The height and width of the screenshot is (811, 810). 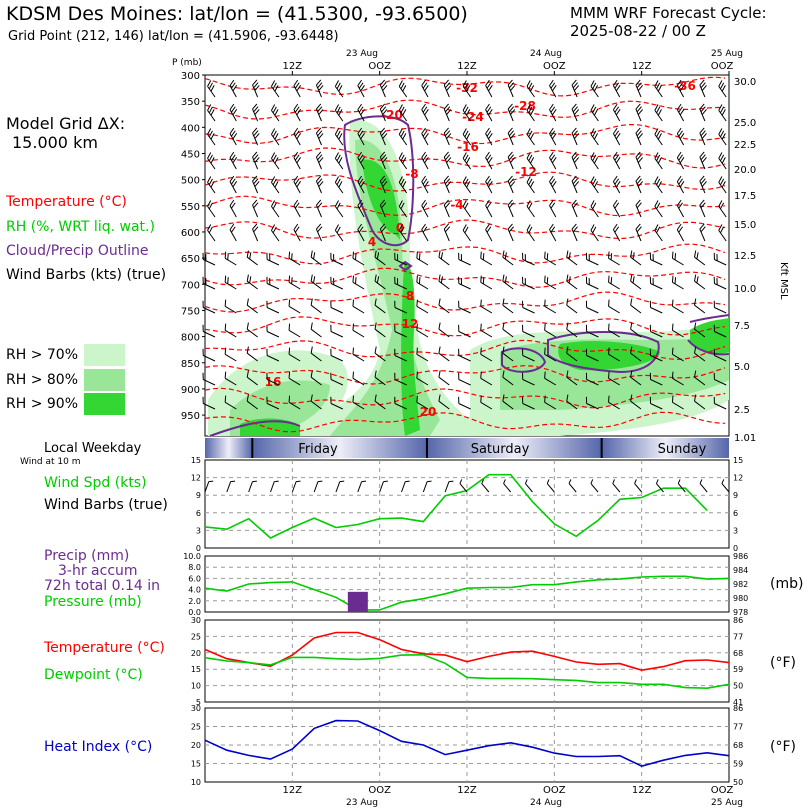 I want to click on precip-total-label: 72h total 0.14 in, so click(x=102, y=586).